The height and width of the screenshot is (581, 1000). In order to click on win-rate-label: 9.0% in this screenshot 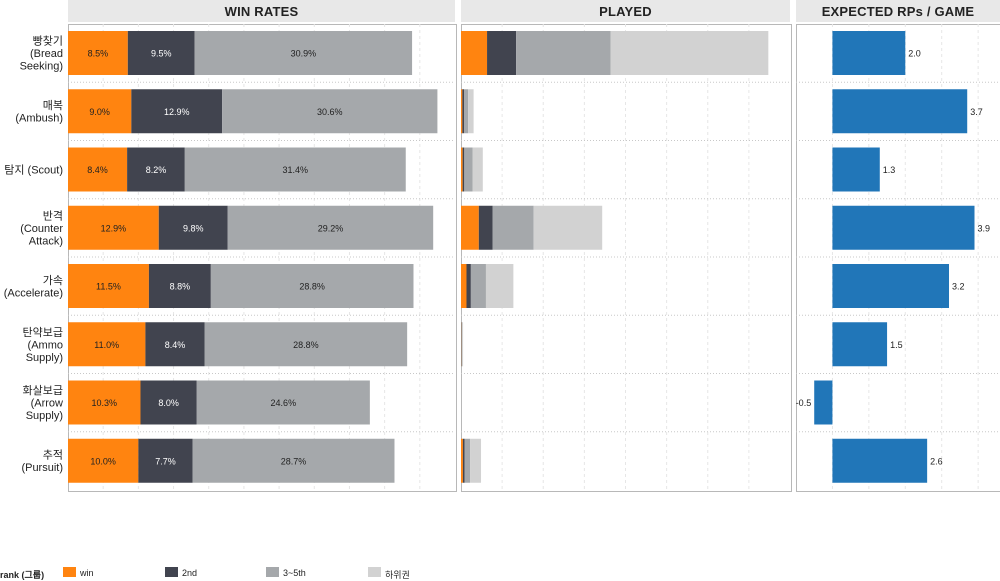, I will do `click(99, 112)`.